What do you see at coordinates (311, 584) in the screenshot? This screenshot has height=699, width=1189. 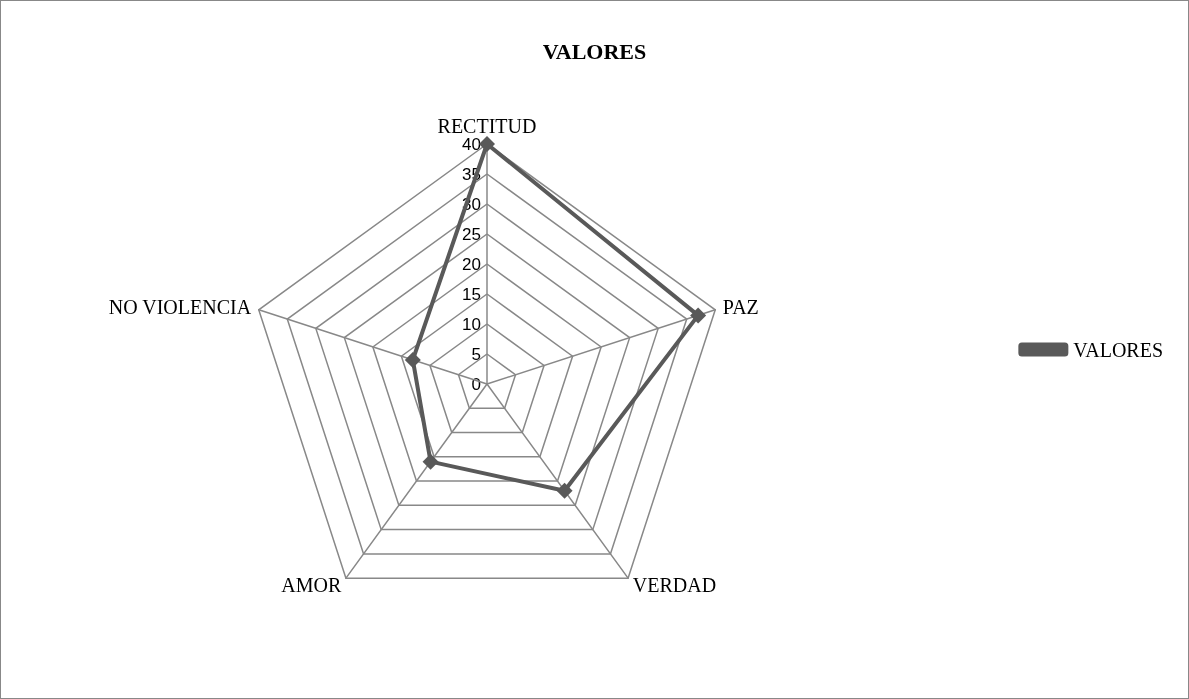 I see `spoke-label: AMOR` at bounding box center [311, 584].